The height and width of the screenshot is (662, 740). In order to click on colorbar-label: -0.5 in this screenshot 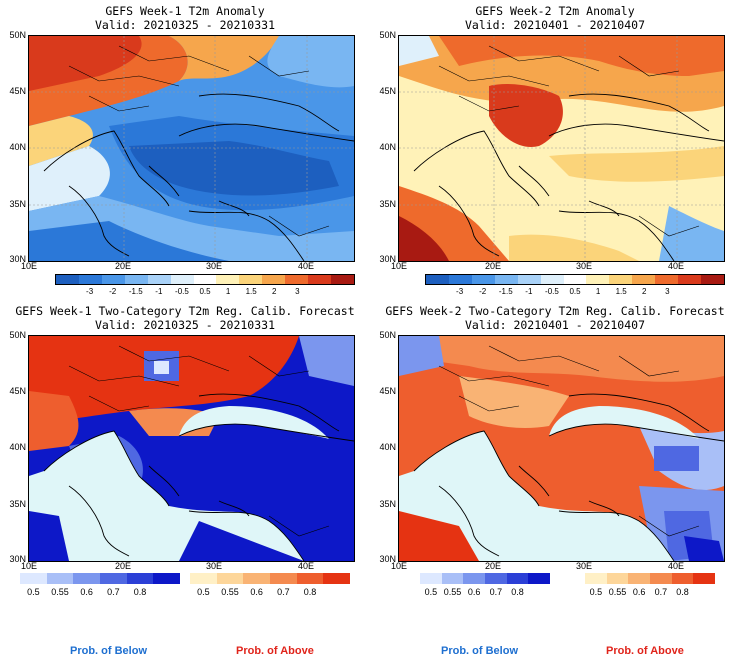, I will do `click(182, 291)`.